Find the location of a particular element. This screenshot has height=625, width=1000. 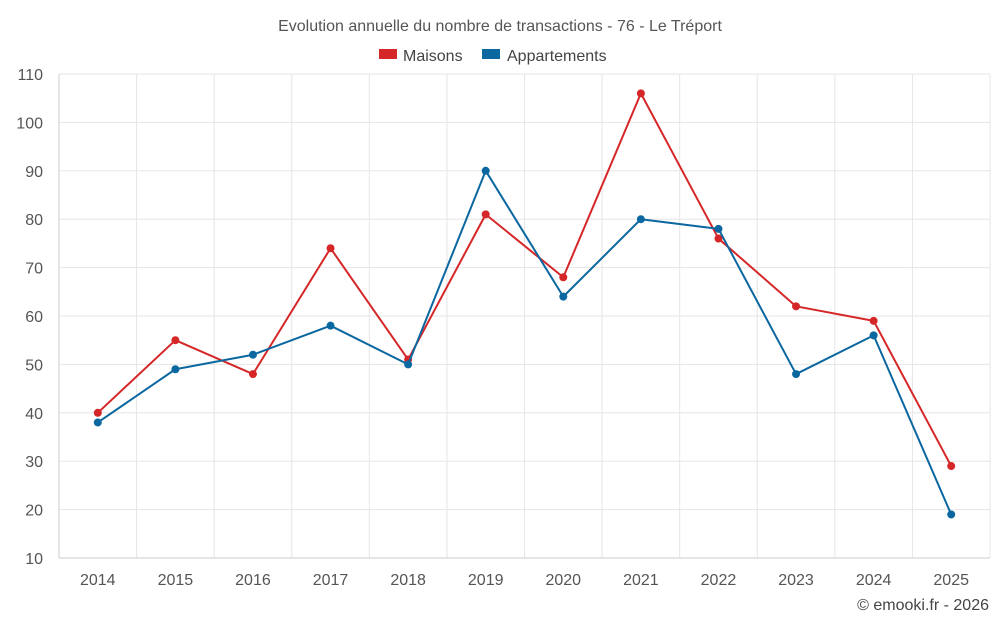

x-tick-label: 2015 is located at coordinates (176, 580).